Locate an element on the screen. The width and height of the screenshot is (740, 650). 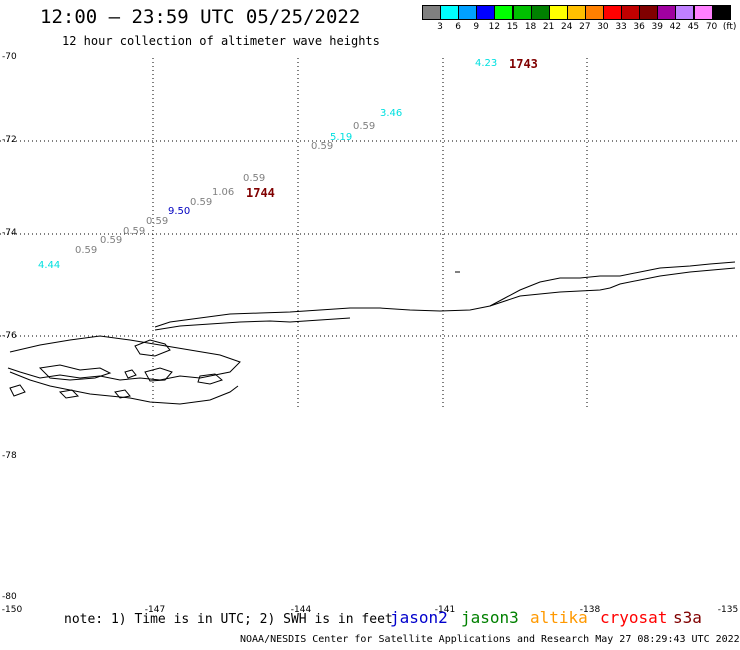
legend-label: 39 is located at coordinates (657, 27).